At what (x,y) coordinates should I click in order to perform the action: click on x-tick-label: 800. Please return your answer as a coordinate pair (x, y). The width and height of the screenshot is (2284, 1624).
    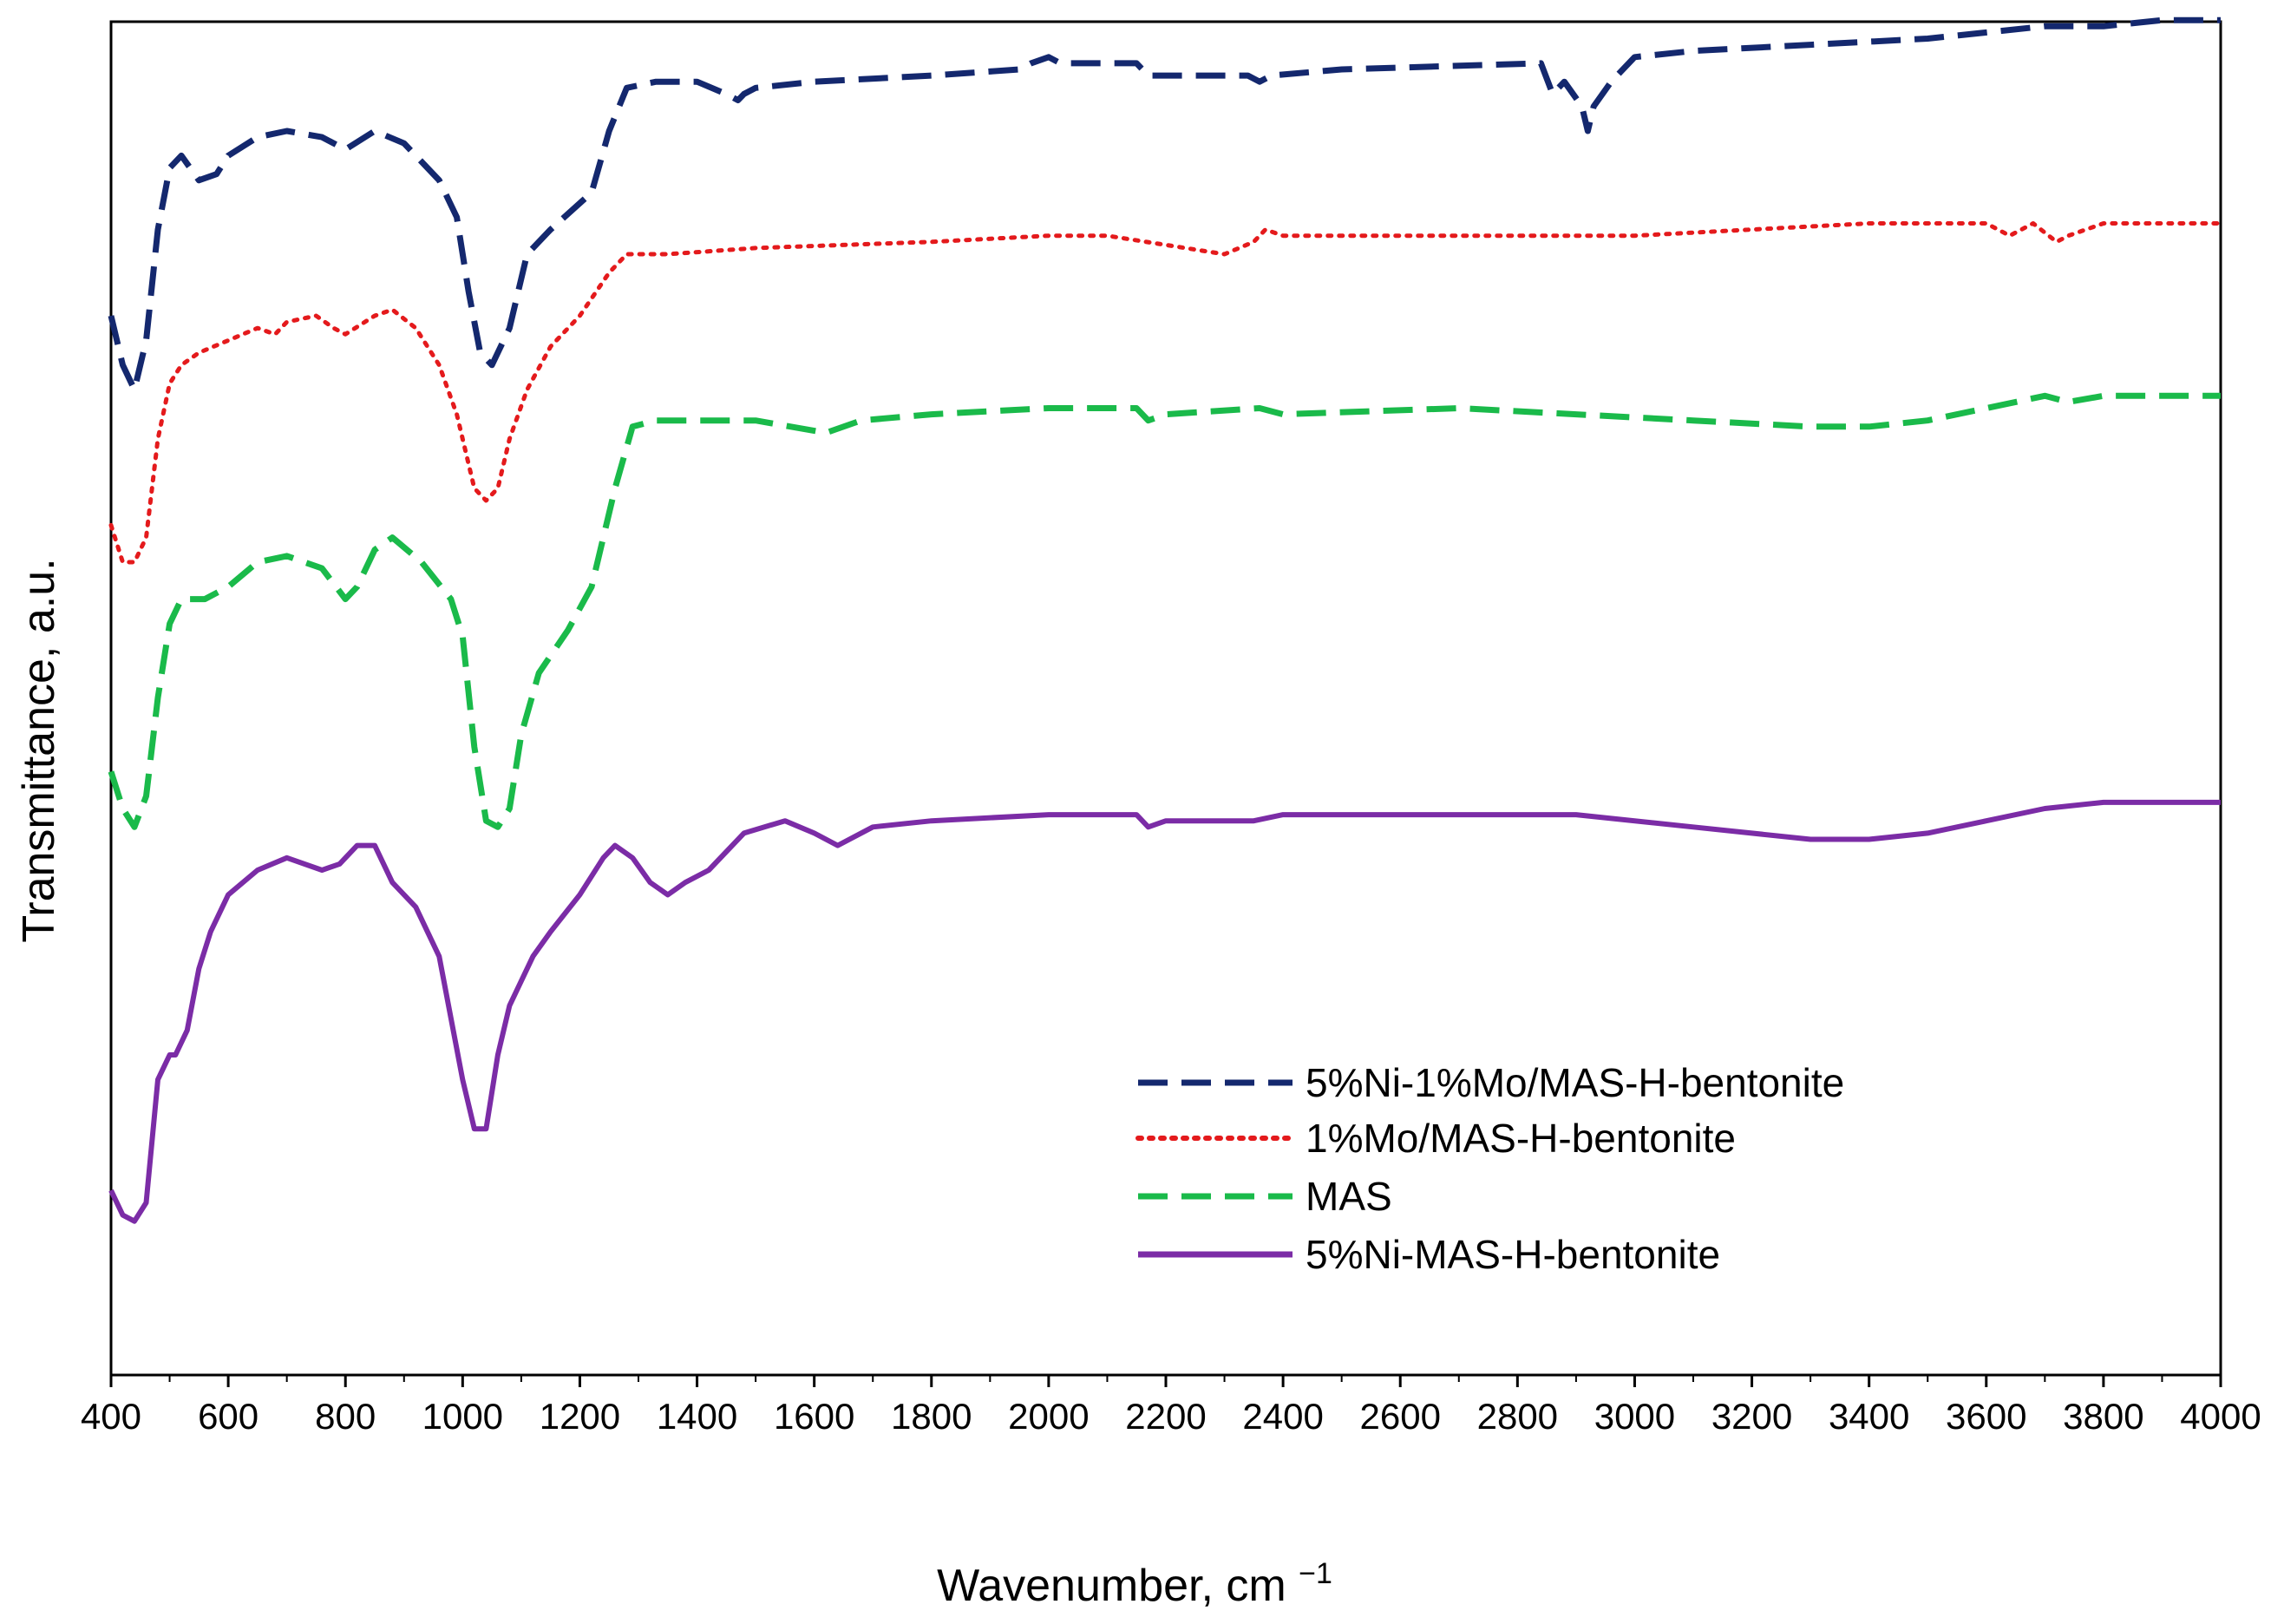
    Looking at the image, I should click on (345, 1416).